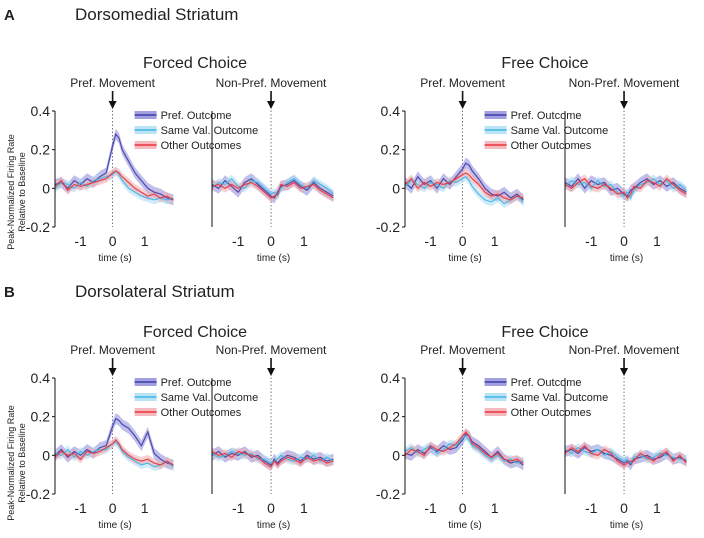  What do you see at coordinates (11, 463) in the screenshot?
I see `y-axis-label-line1-b: Peak-Normalized Firing Rate` at bounding box center [11, 463].